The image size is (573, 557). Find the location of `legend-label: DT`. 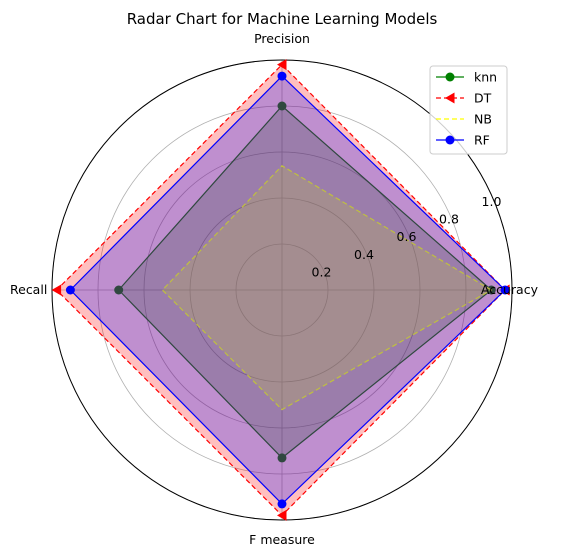

legend-label: DT is located at coordinates (483, 98).